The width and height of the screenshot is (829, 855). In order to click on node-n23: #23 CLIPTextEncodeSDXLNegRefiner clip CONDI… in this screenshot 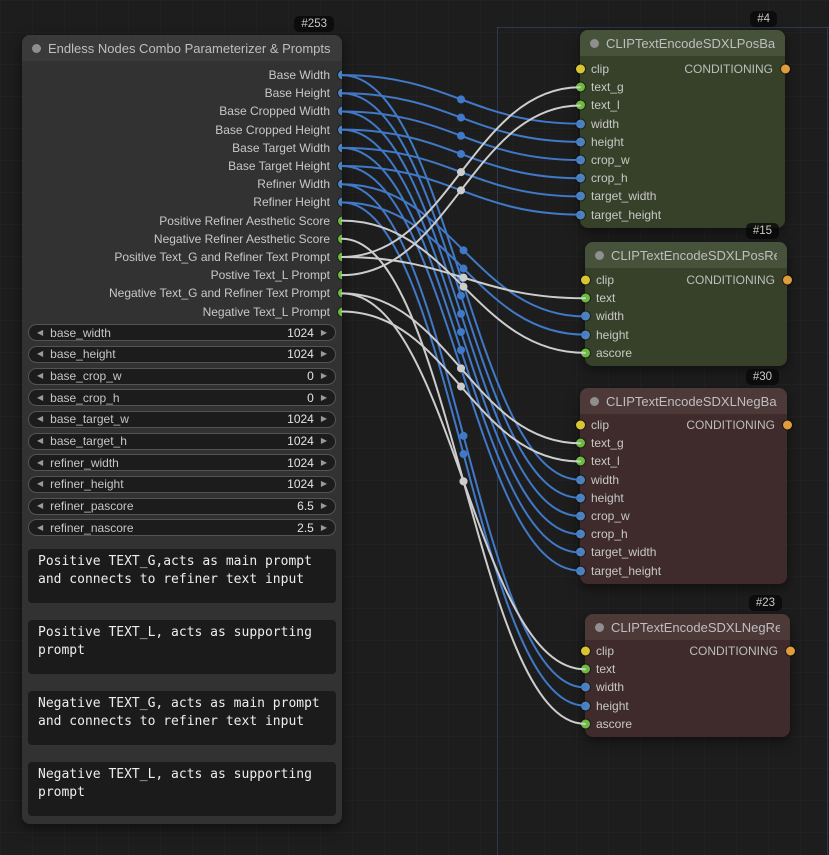, I will do `click(687, 666)`.